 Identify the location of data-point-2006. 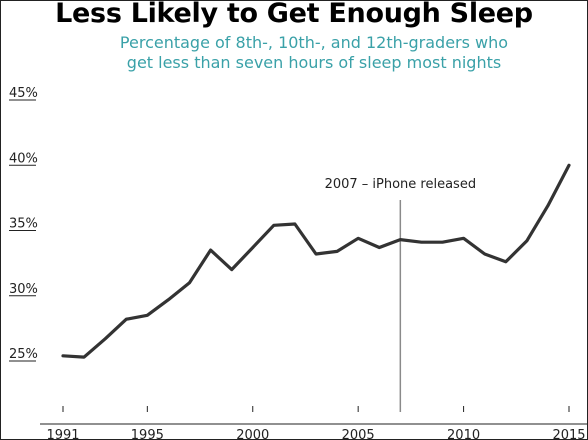
(379, 247).